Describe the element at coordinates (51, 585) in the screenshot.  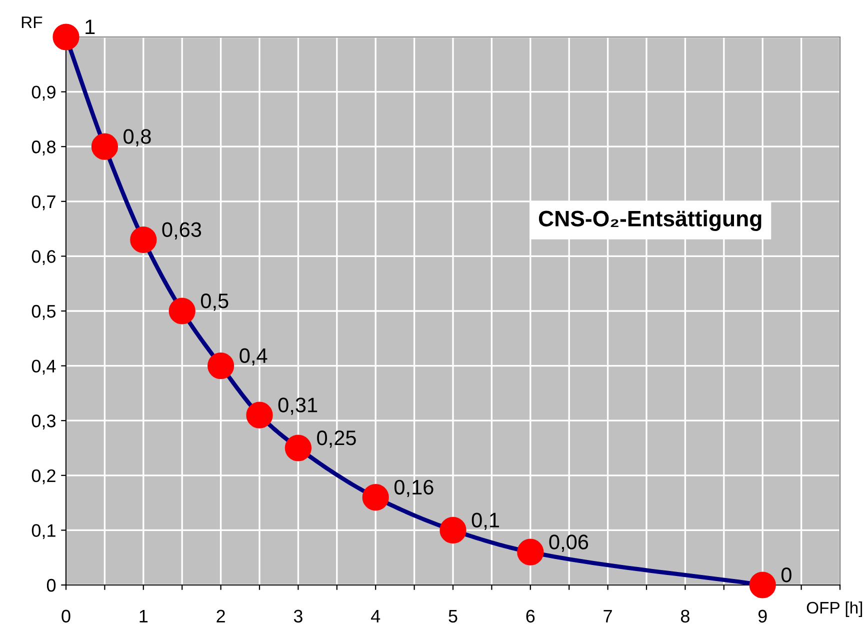
I see `y-tick-label: 0` at that location.